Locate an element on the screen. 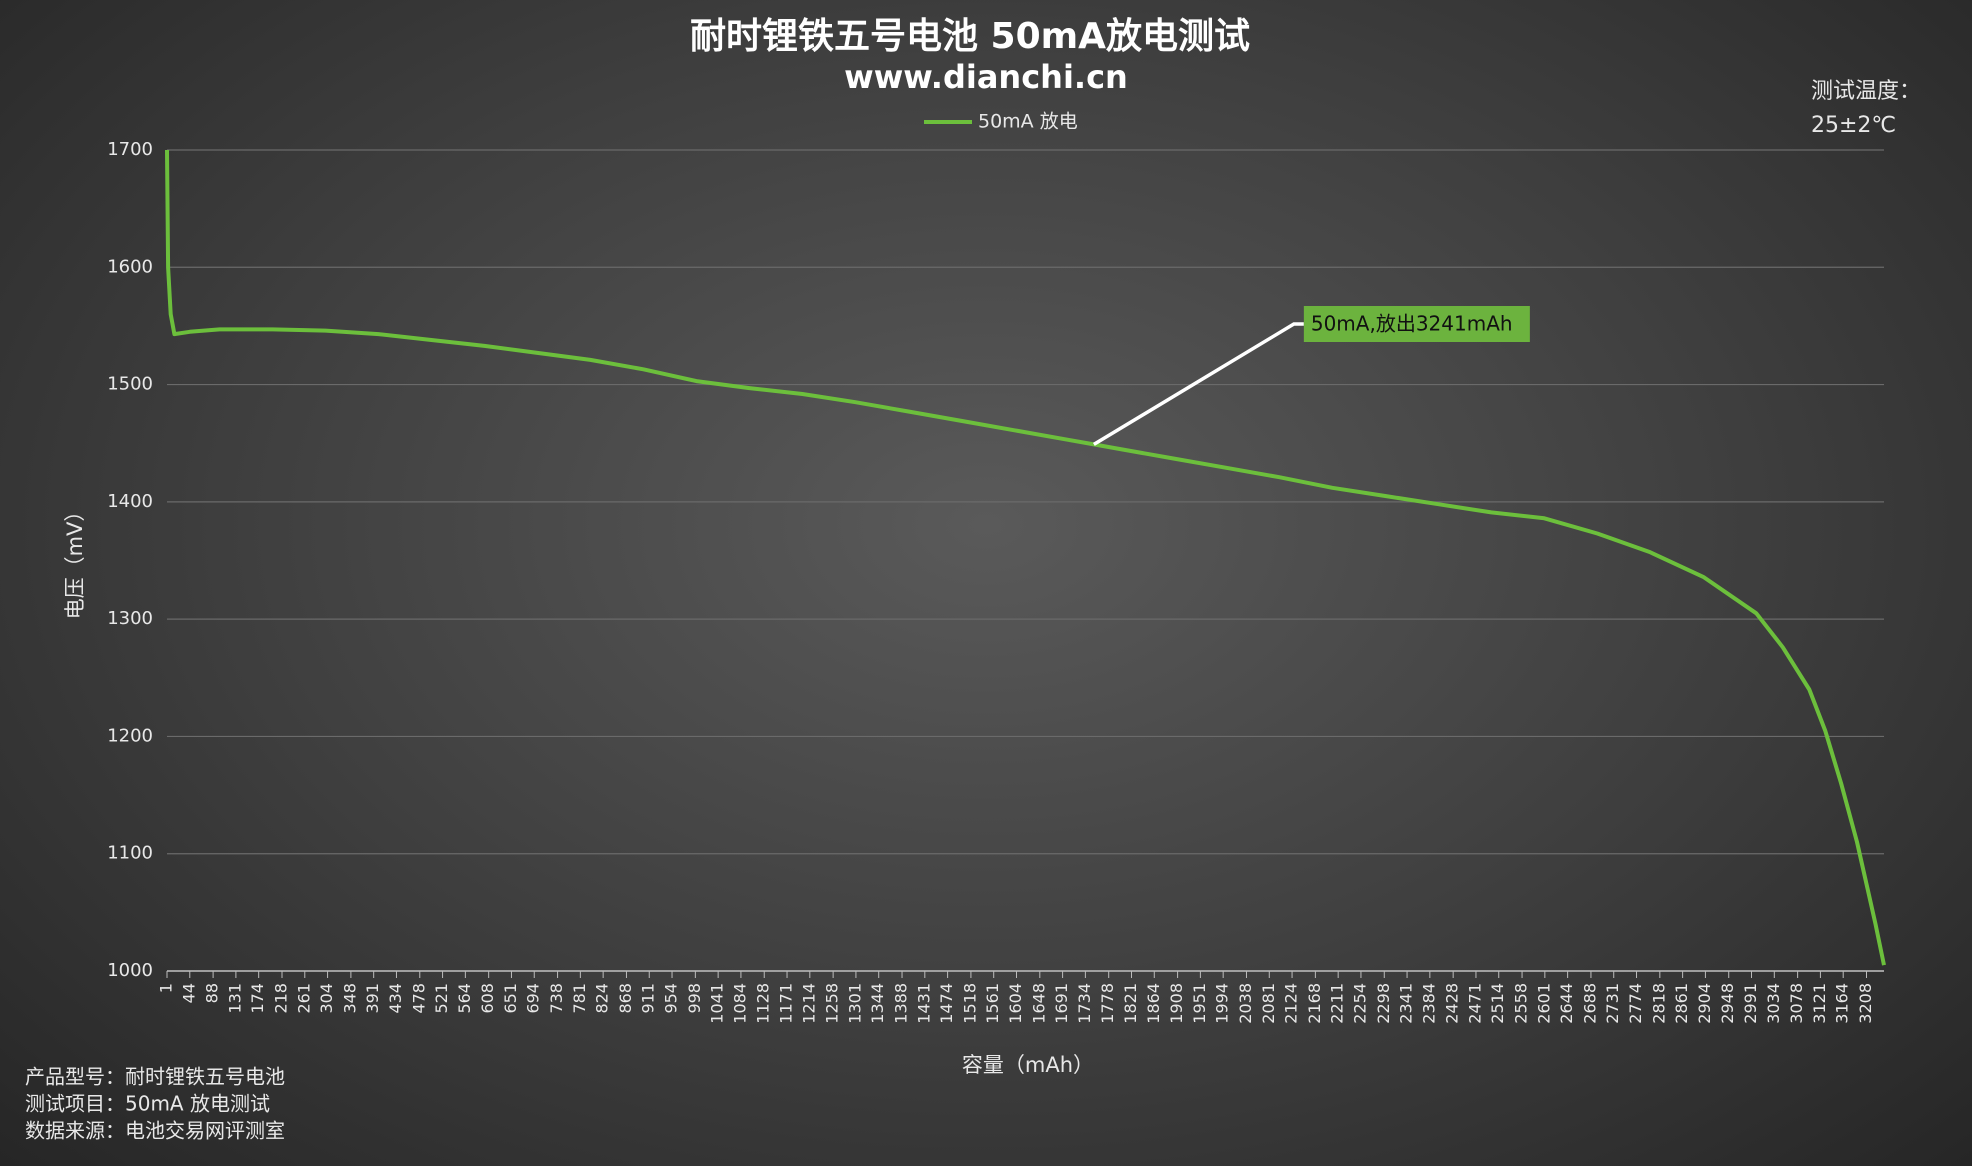 The width and height of the screenshot is (1972, 1166). x-tick-label: 694 is located at coordinates (533, 998).